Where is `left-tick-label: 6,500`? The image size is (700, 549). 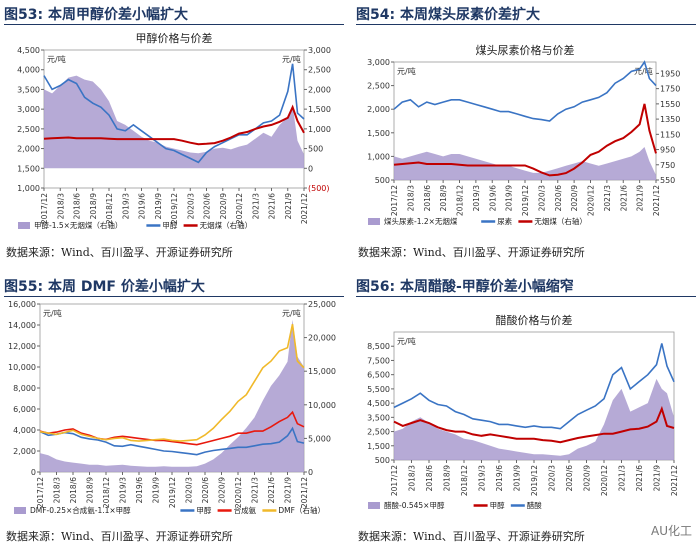
left-tick-label: 6,500 is located at coordinates (378, 375).